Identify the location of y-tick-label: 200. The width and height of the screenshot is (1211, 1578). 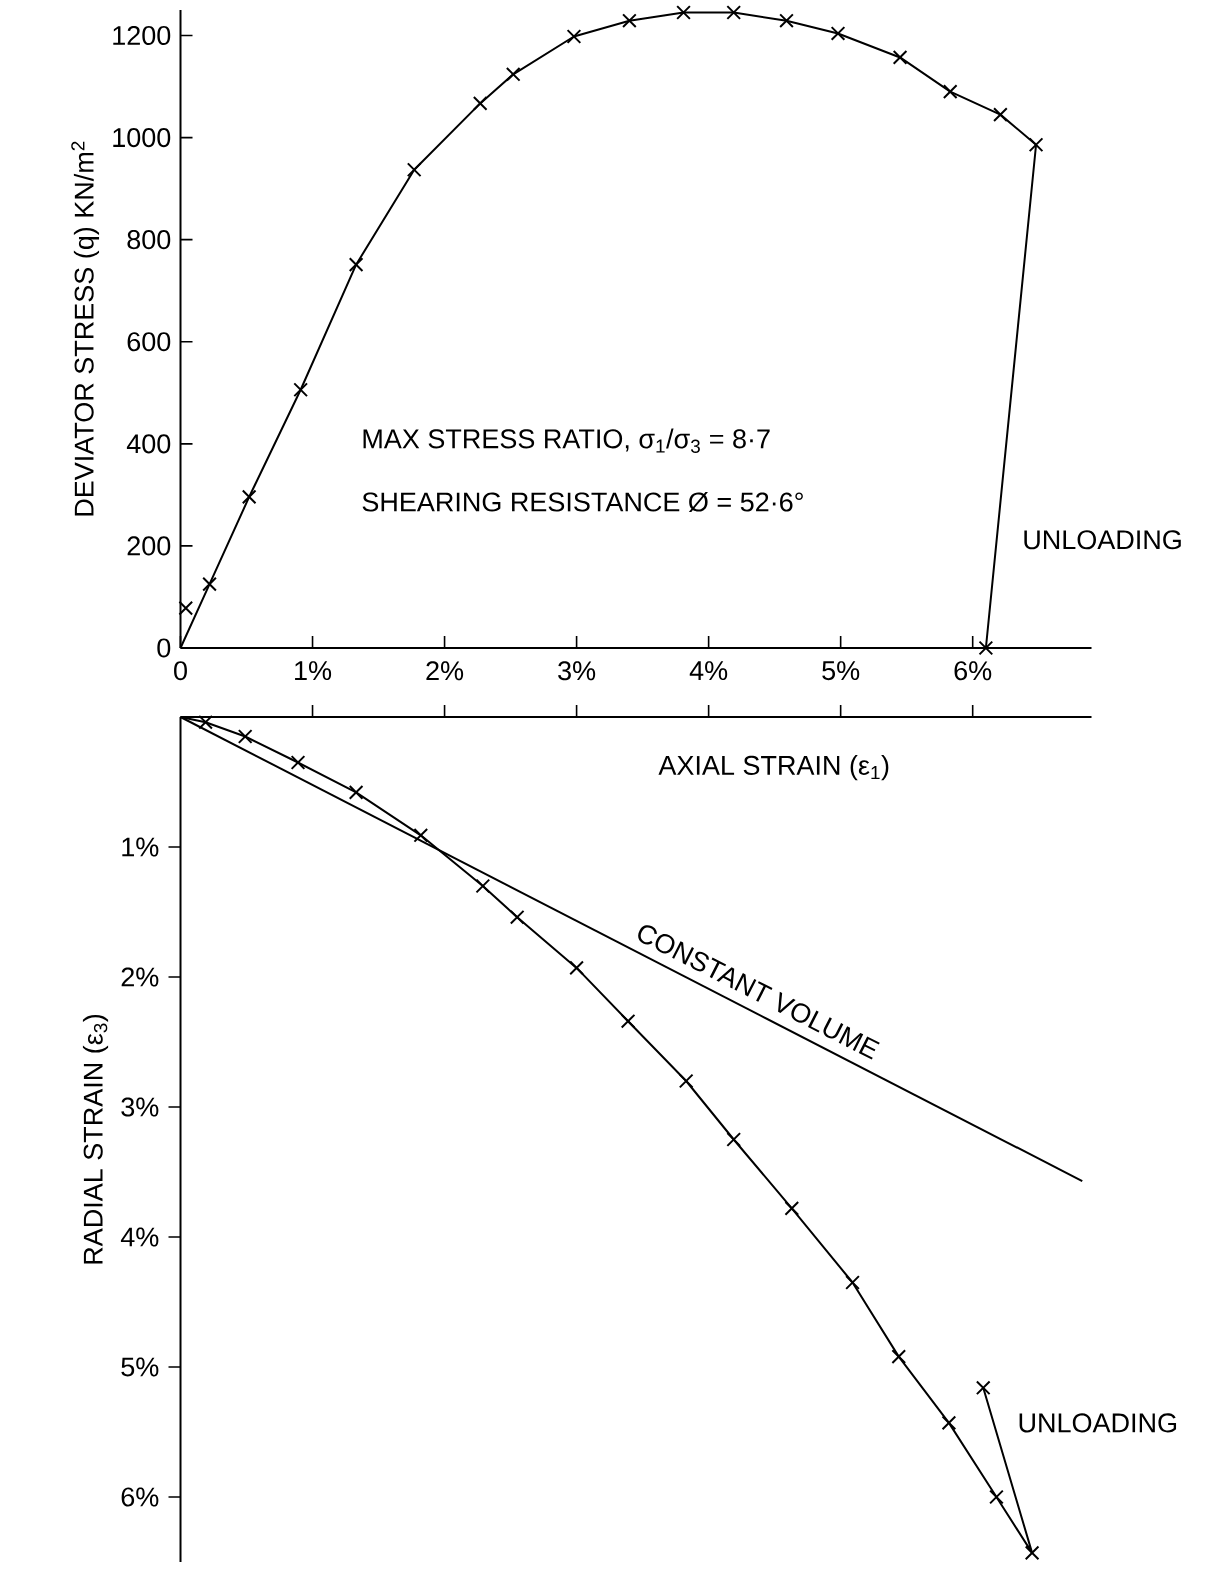
(149, 546).